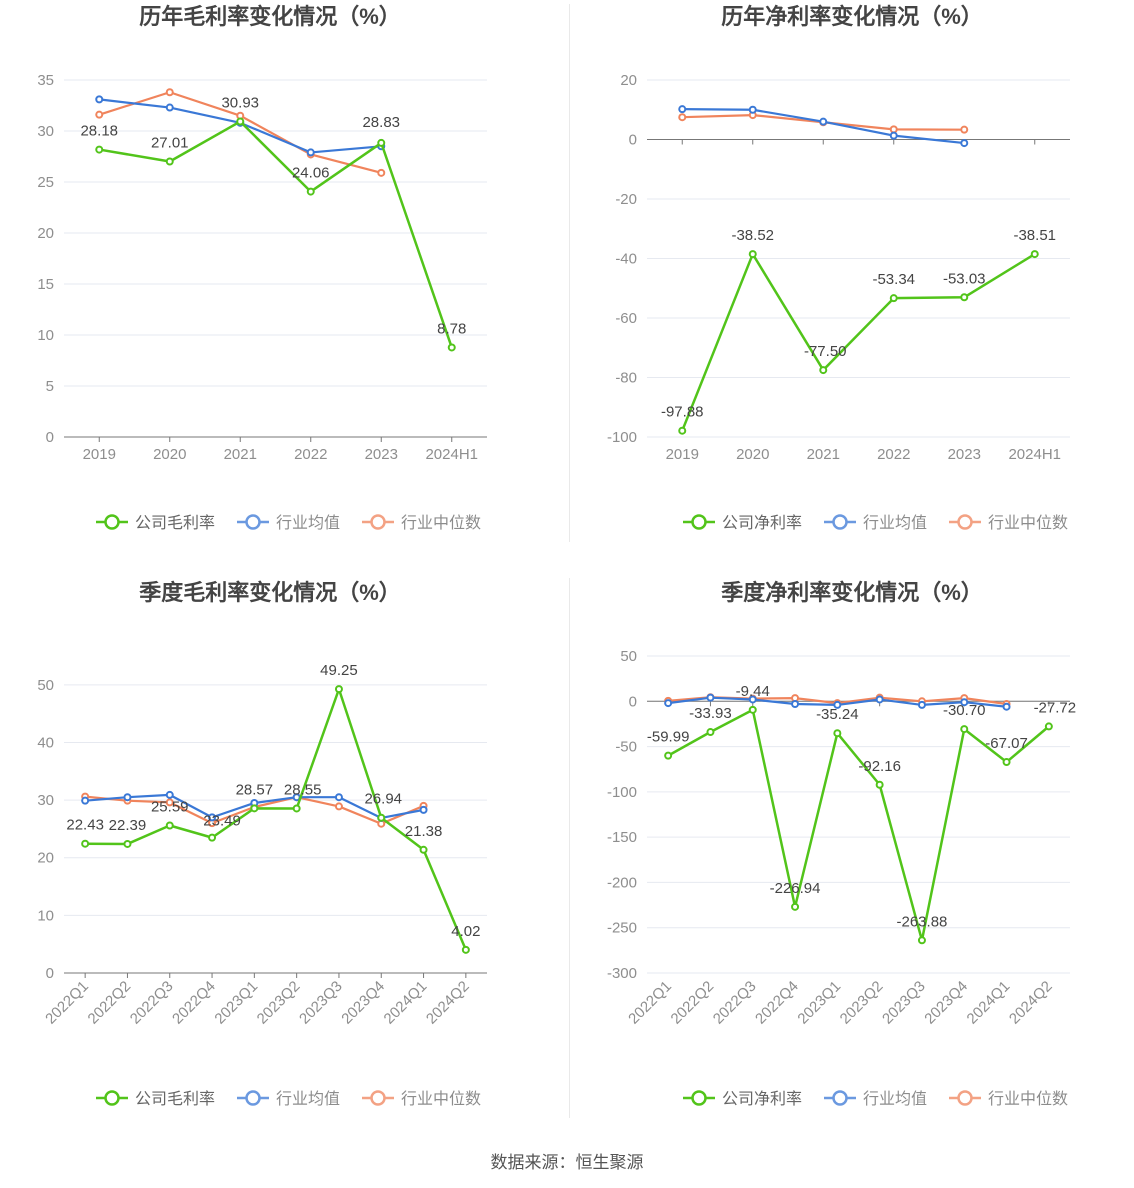  What do you see at coordinates (383, 799) in the screenshot?
I see `data-label: 26.94` at bounding box center [383, 799].